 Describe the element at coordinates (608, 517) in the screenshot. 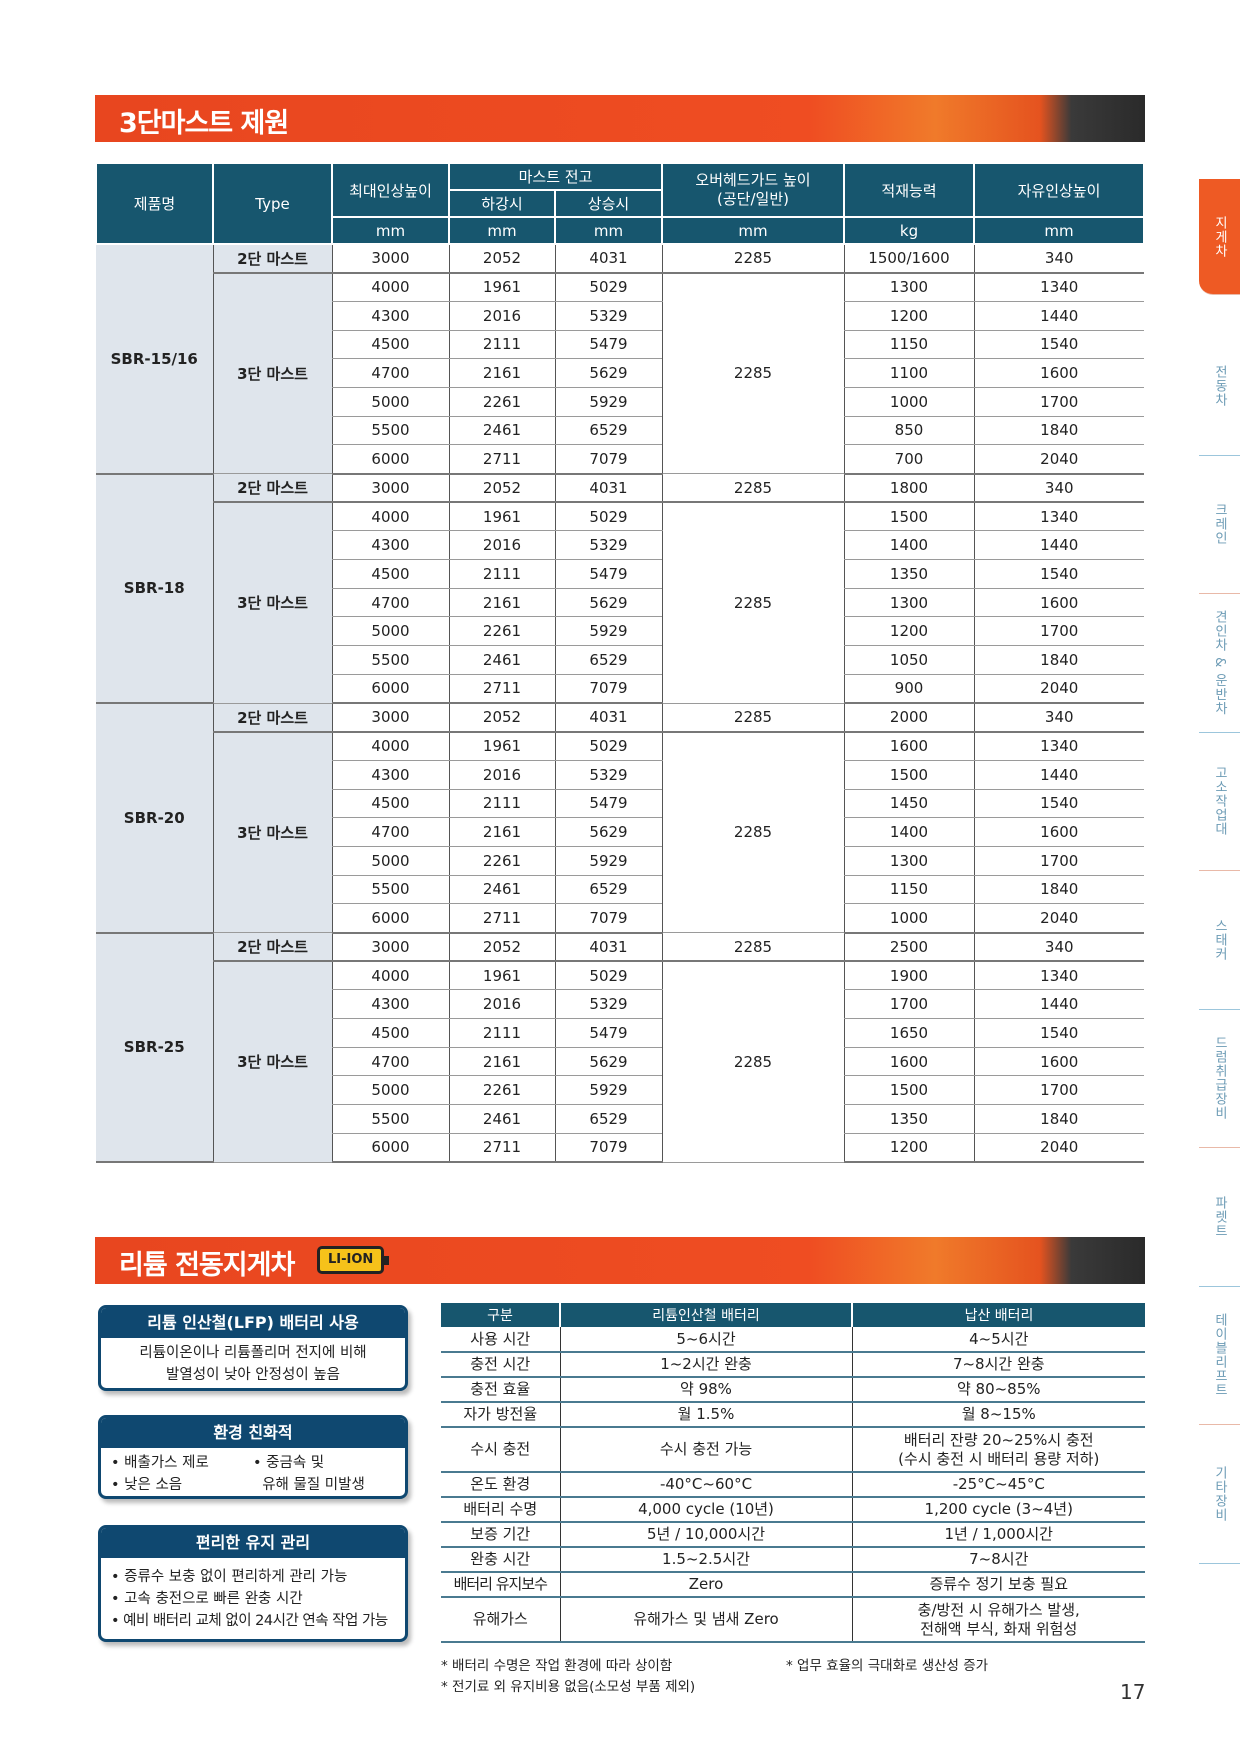

I see `extended-height: 5029` at that location.